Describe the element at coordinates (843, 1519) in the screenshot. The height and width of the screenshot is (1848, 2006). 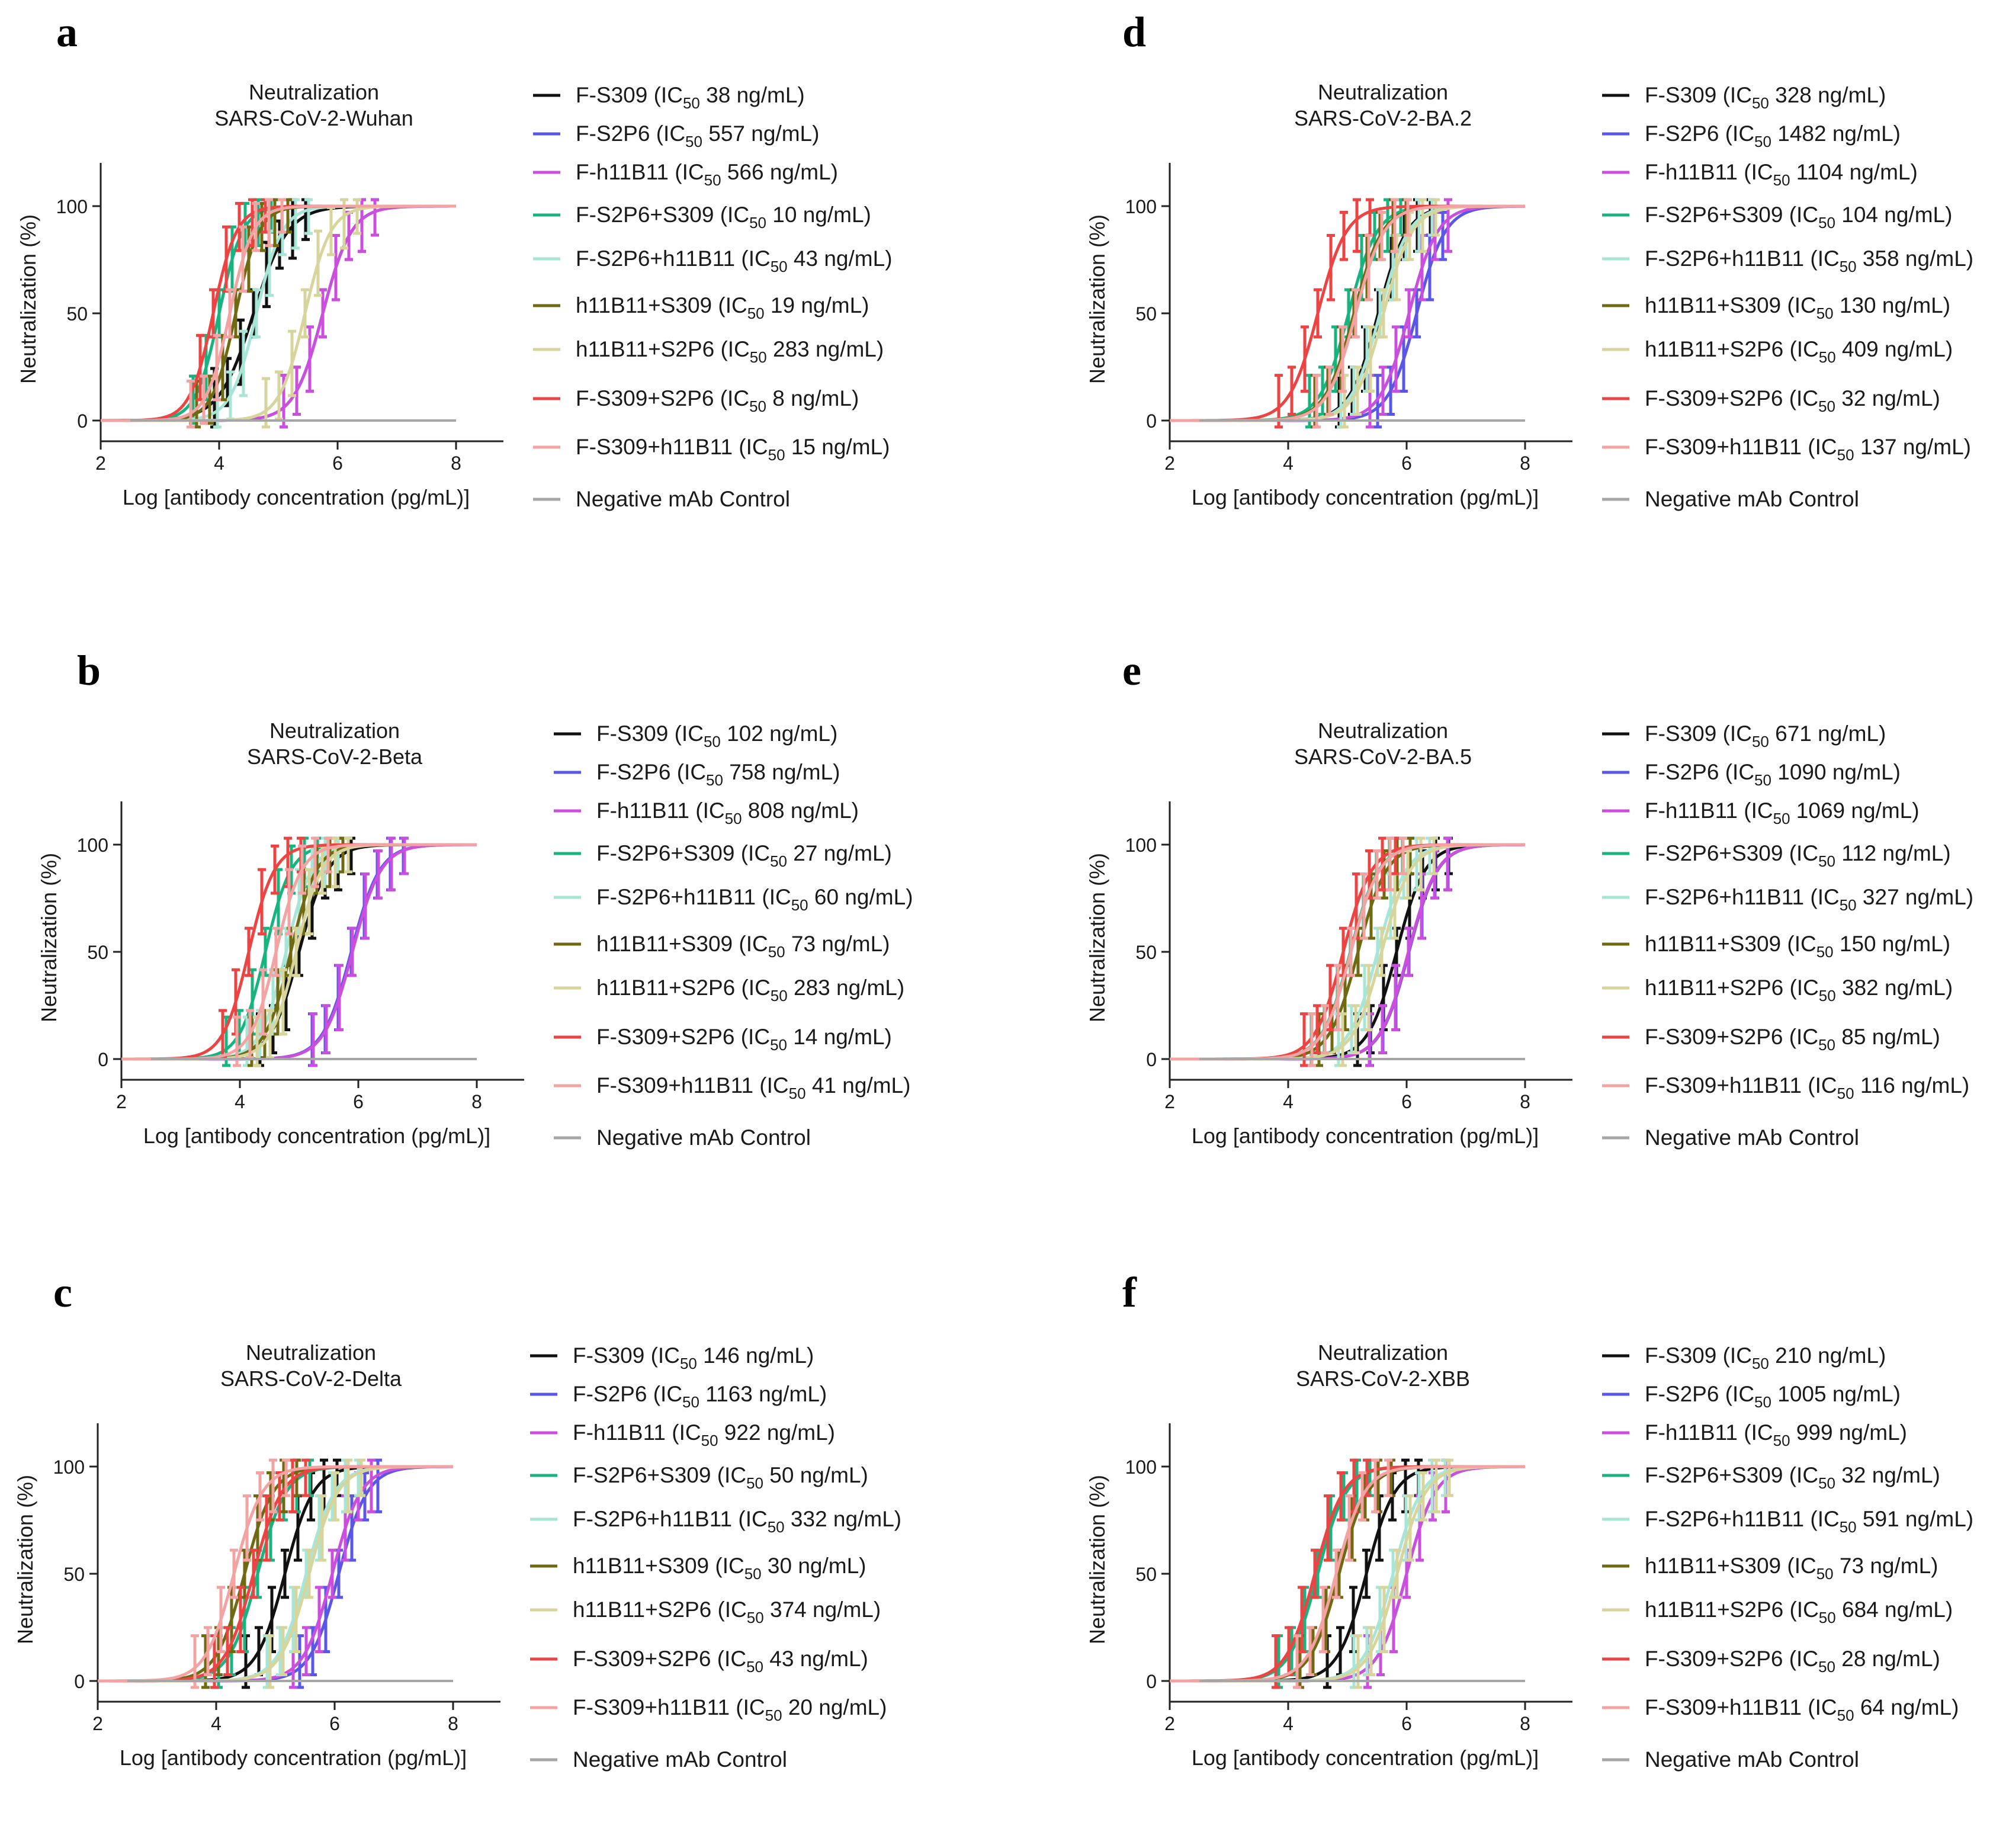
I see `legend-ic50: 332 ng/mL)` at that location.